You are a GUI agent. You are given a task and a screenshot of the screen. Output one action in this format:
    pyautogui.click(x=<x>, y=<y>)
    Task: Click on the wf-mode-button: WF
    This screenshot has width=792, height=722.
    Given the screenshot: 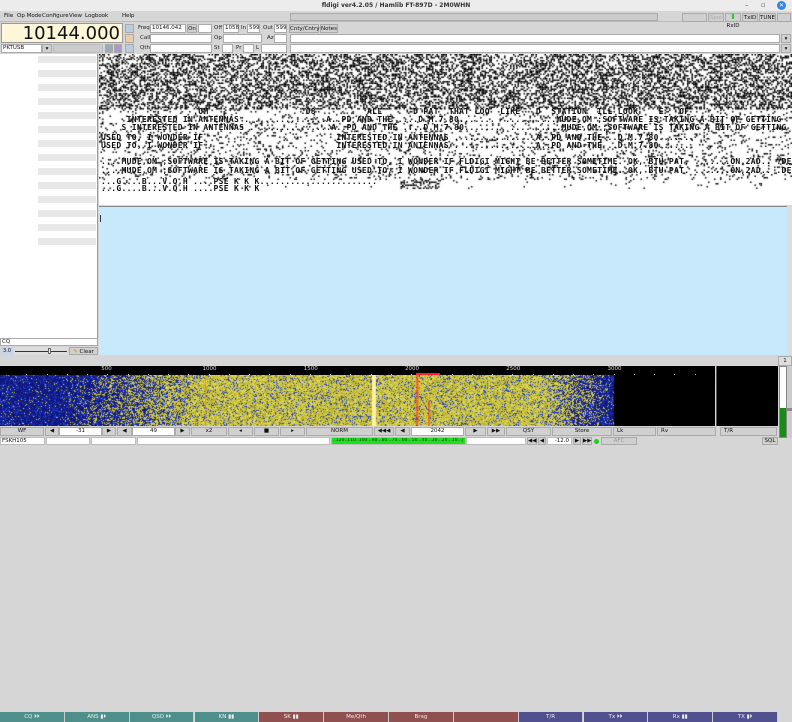 What is the action you would take?
    pyautogui.click(x=22, y=431)
    